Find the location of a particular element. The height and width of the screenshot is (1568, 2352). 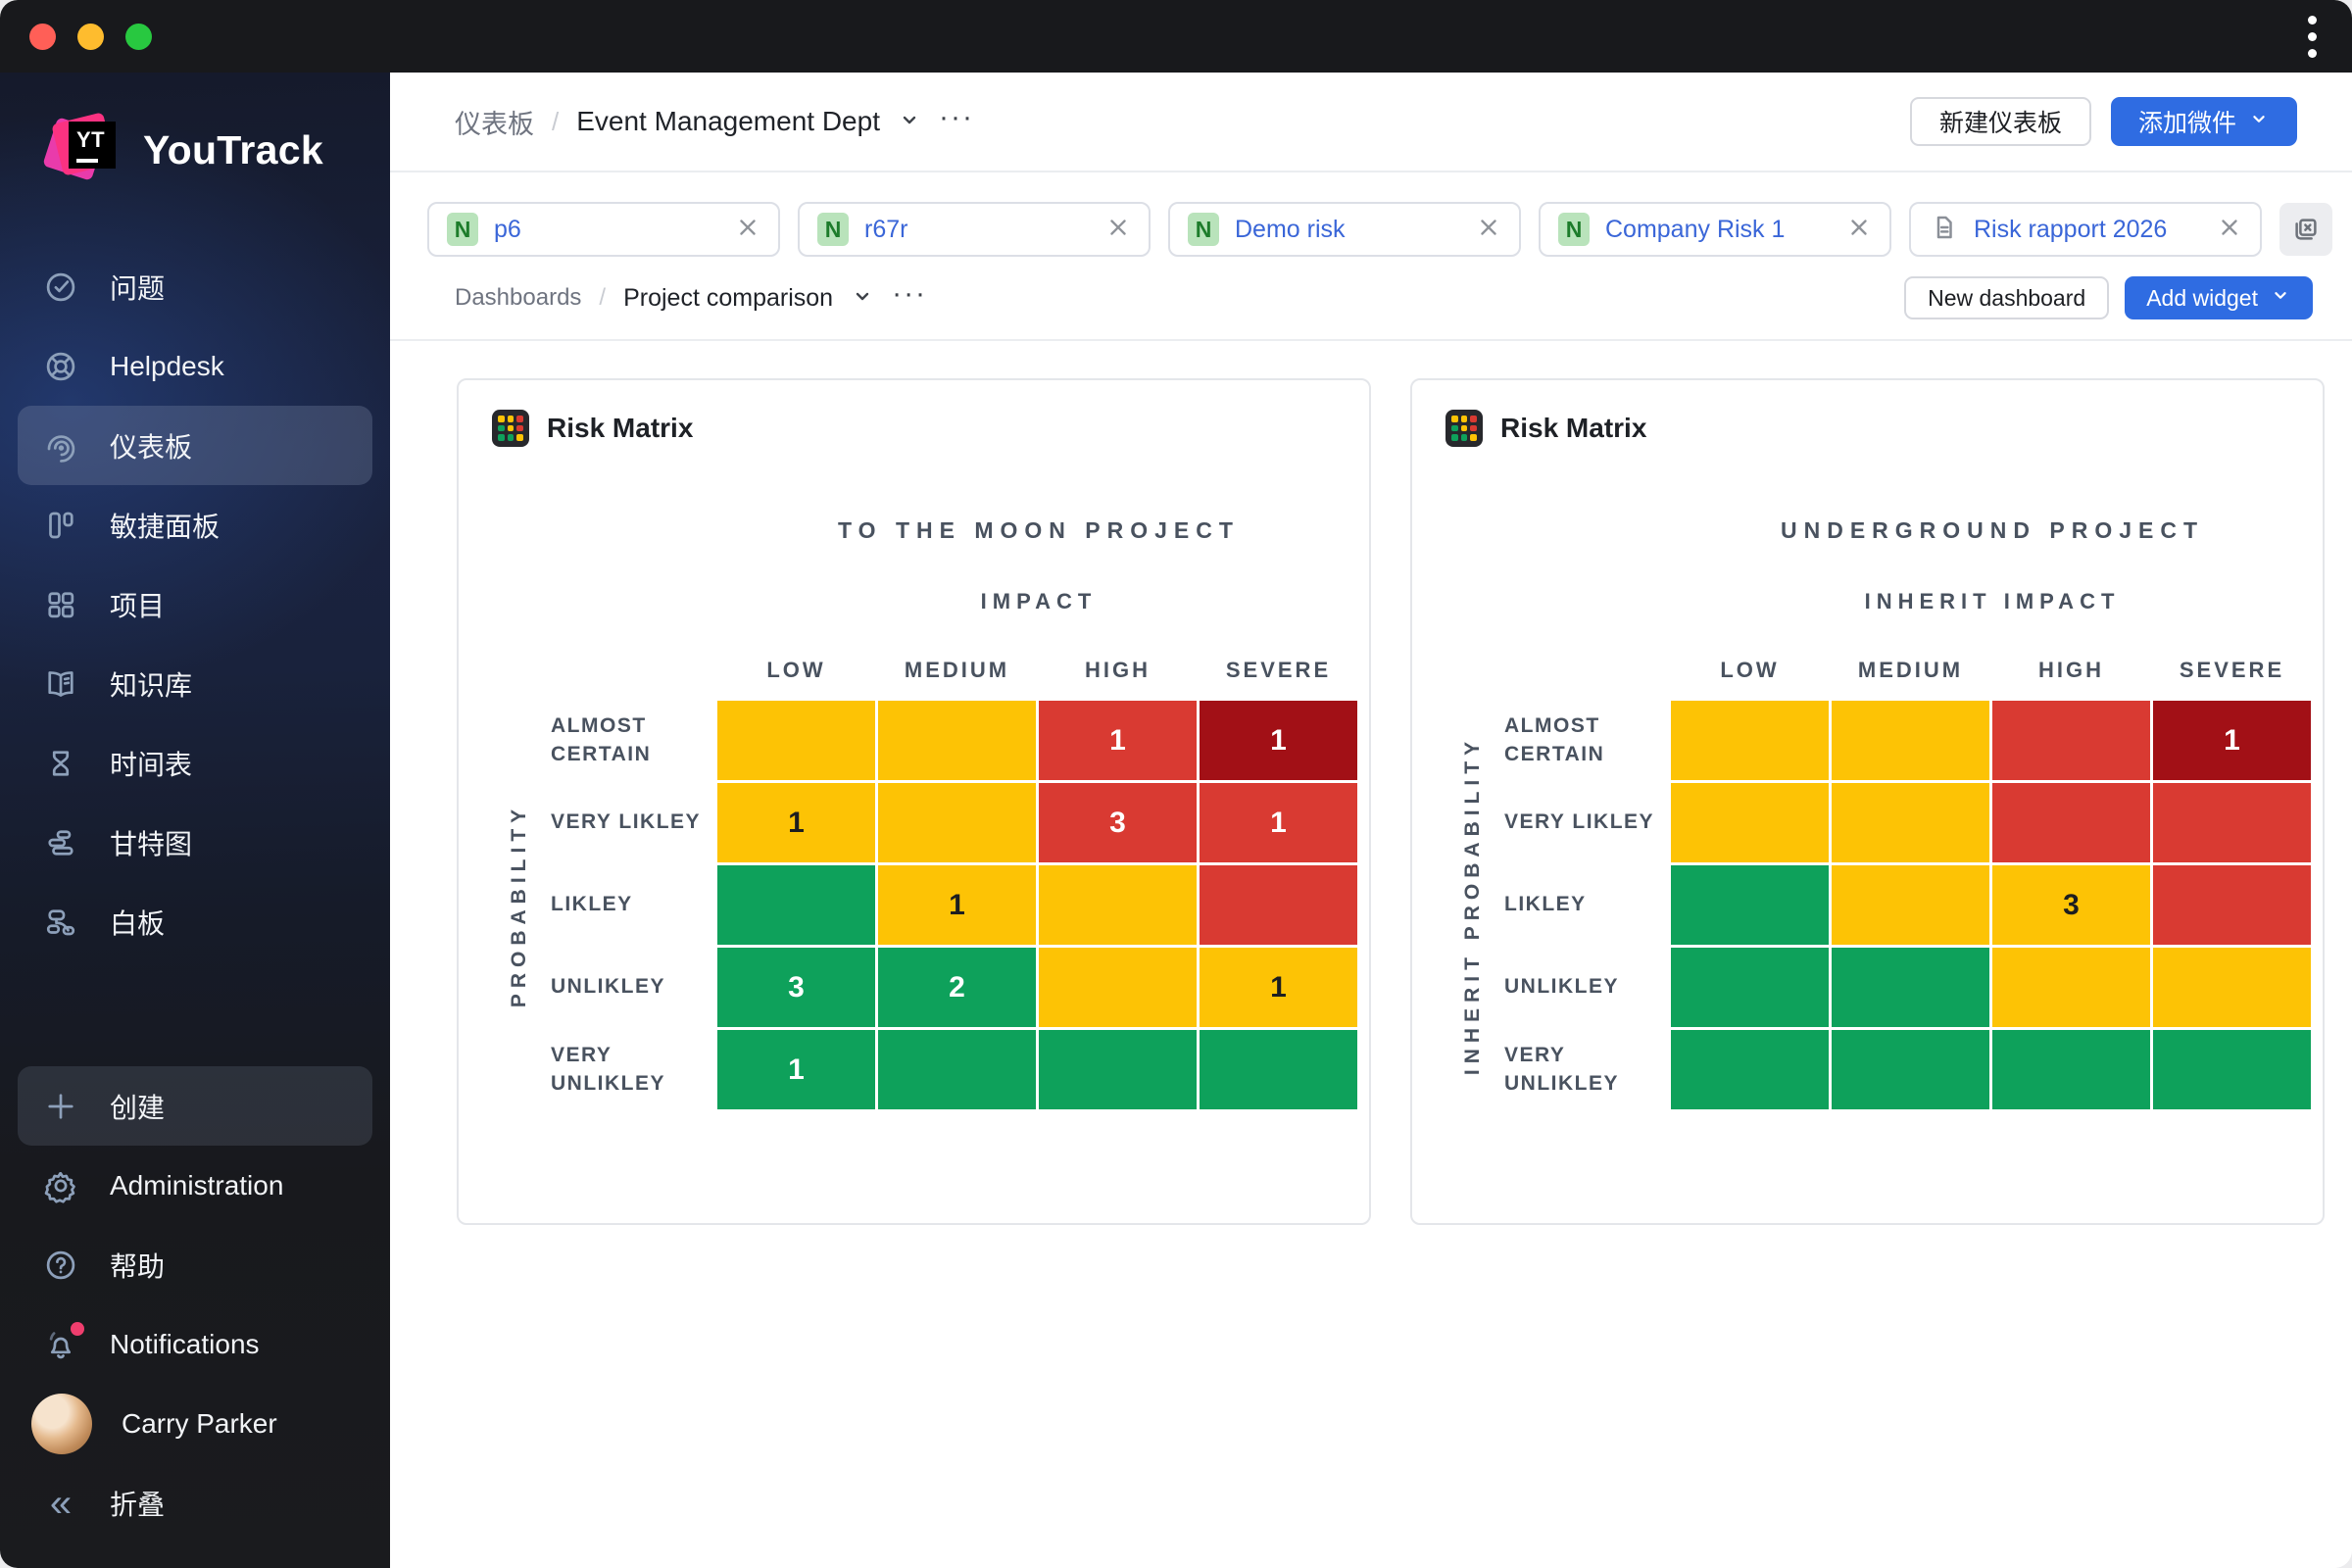

matrix-cell: 2 is located at coordinates (957, 988).